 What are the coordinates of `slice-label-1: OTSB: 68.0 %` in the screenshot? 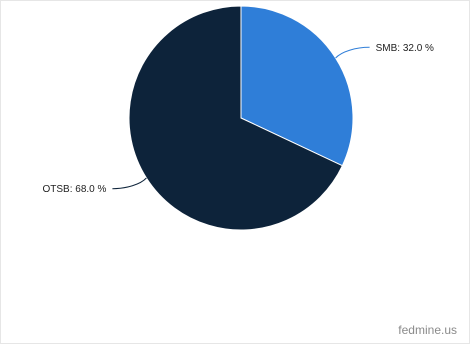 It's located at (74, 189).